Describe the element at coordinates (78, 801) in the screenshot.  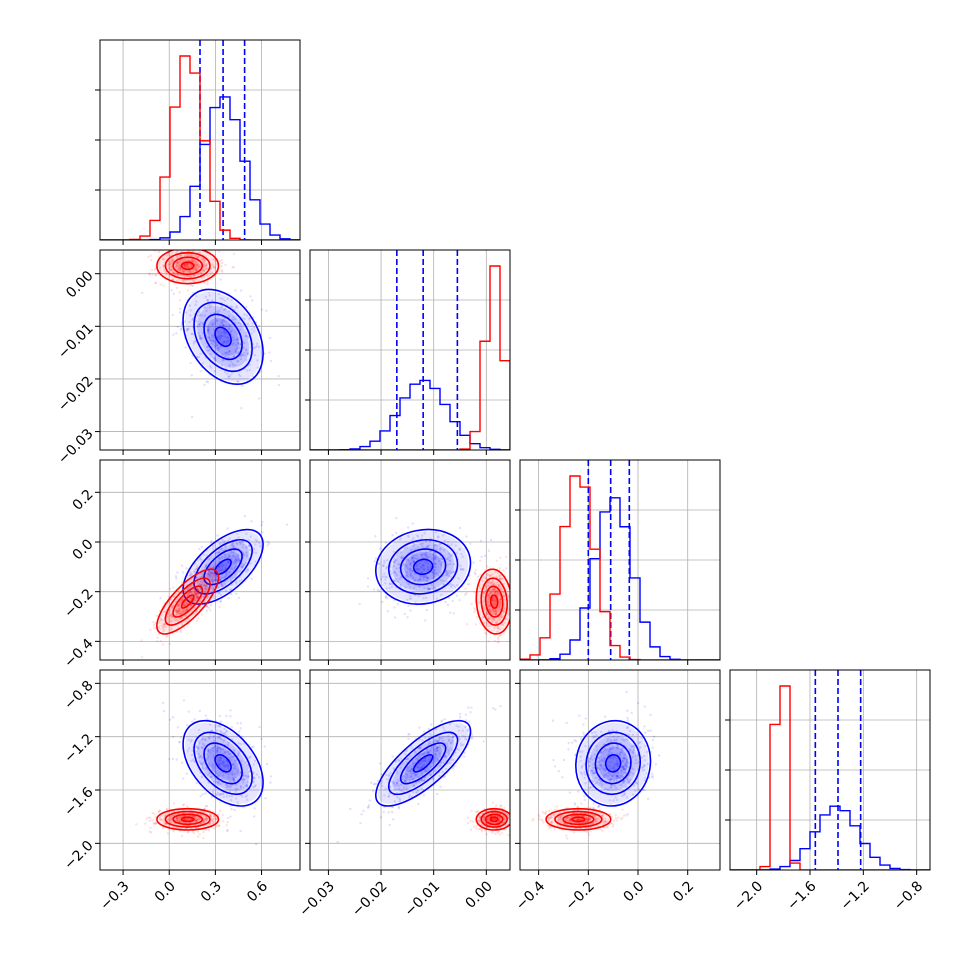
I see `y-tick-label: −1.6` at that location.